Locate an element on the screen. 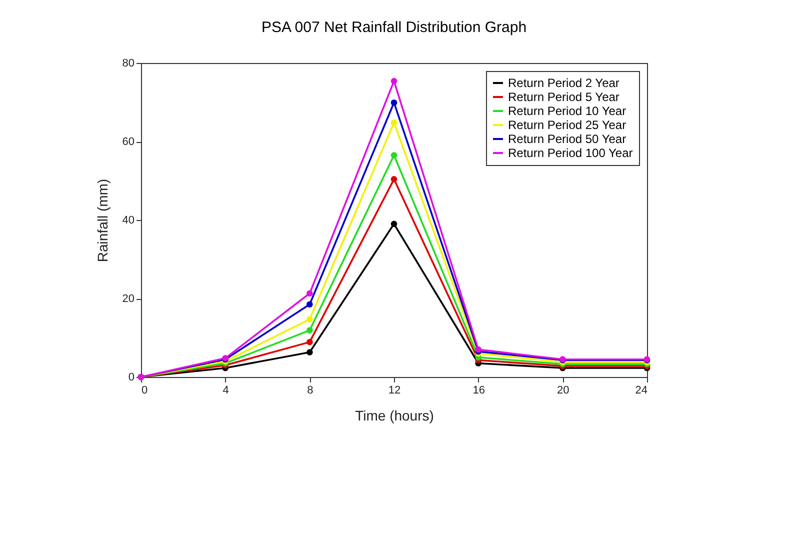  legend-label: Return Period 50 Year is located at coordinates (567, 139).